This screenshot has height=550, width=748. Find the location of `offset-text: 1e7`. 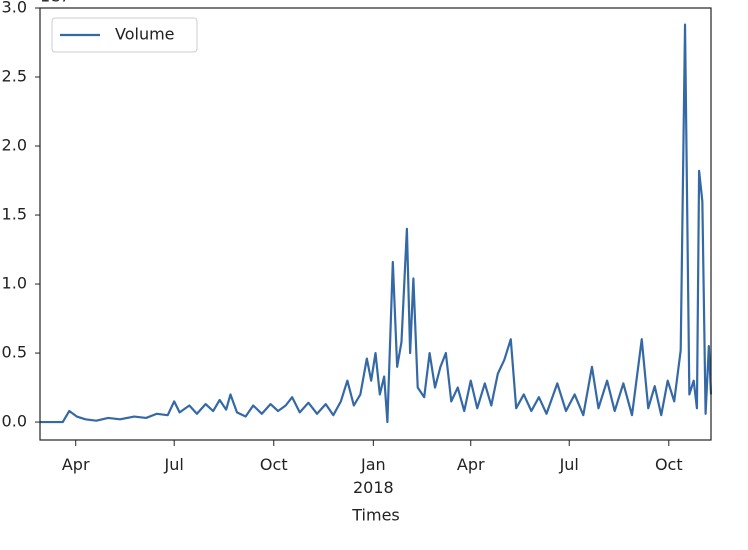

offset-text: 1e7 is located at coordinates (55, 3).